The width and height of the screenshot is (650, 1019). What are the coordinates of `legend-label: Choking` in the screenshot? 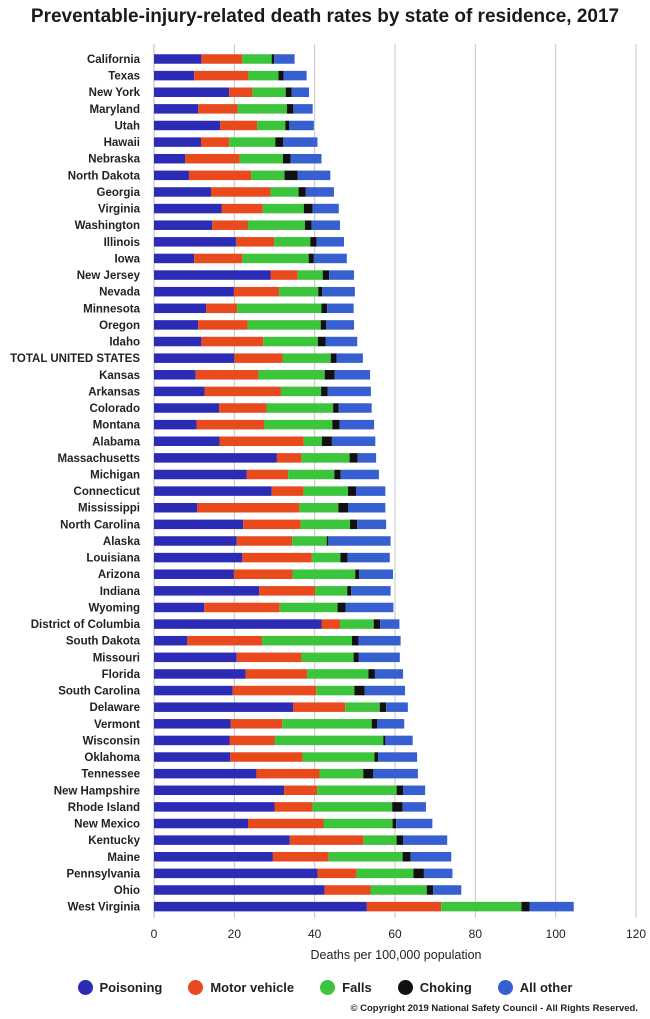 It's located at (445, 987).